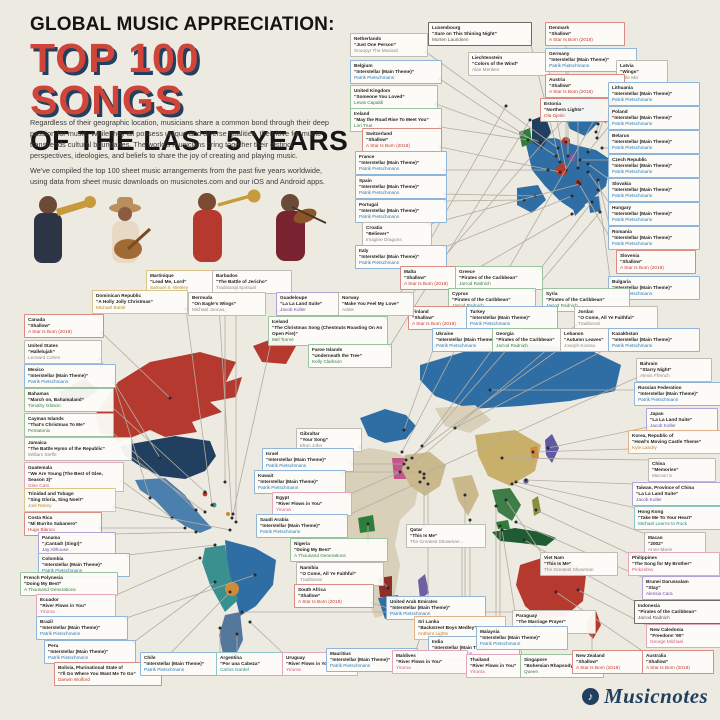 The width and height of the screenshot is (720, 720). Describe the element at coordinates (376, 50) in the screenshot. I see `artist-name: Snoopy! The Musical` at that location.